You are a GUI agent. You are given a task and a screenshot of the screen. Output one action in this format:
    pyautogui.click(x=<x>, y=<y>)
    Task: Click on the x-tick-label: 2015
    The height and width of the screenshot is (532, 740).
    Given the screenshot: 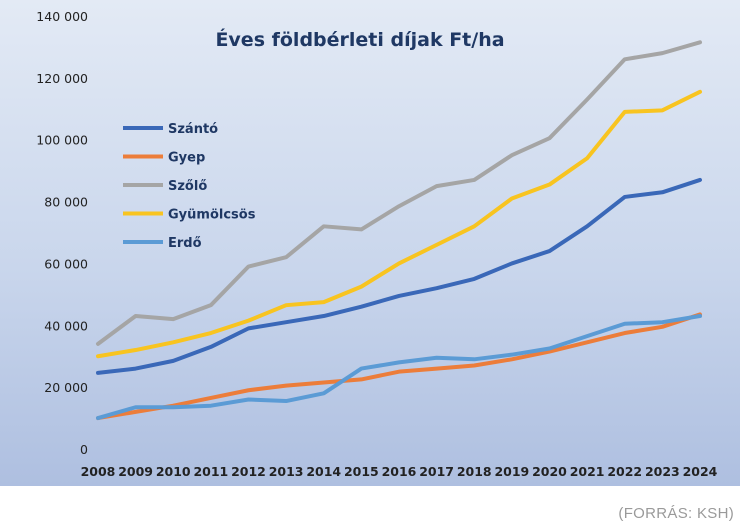 What is the action you would take?
    pyautogui.click(x=361, y=471)
    